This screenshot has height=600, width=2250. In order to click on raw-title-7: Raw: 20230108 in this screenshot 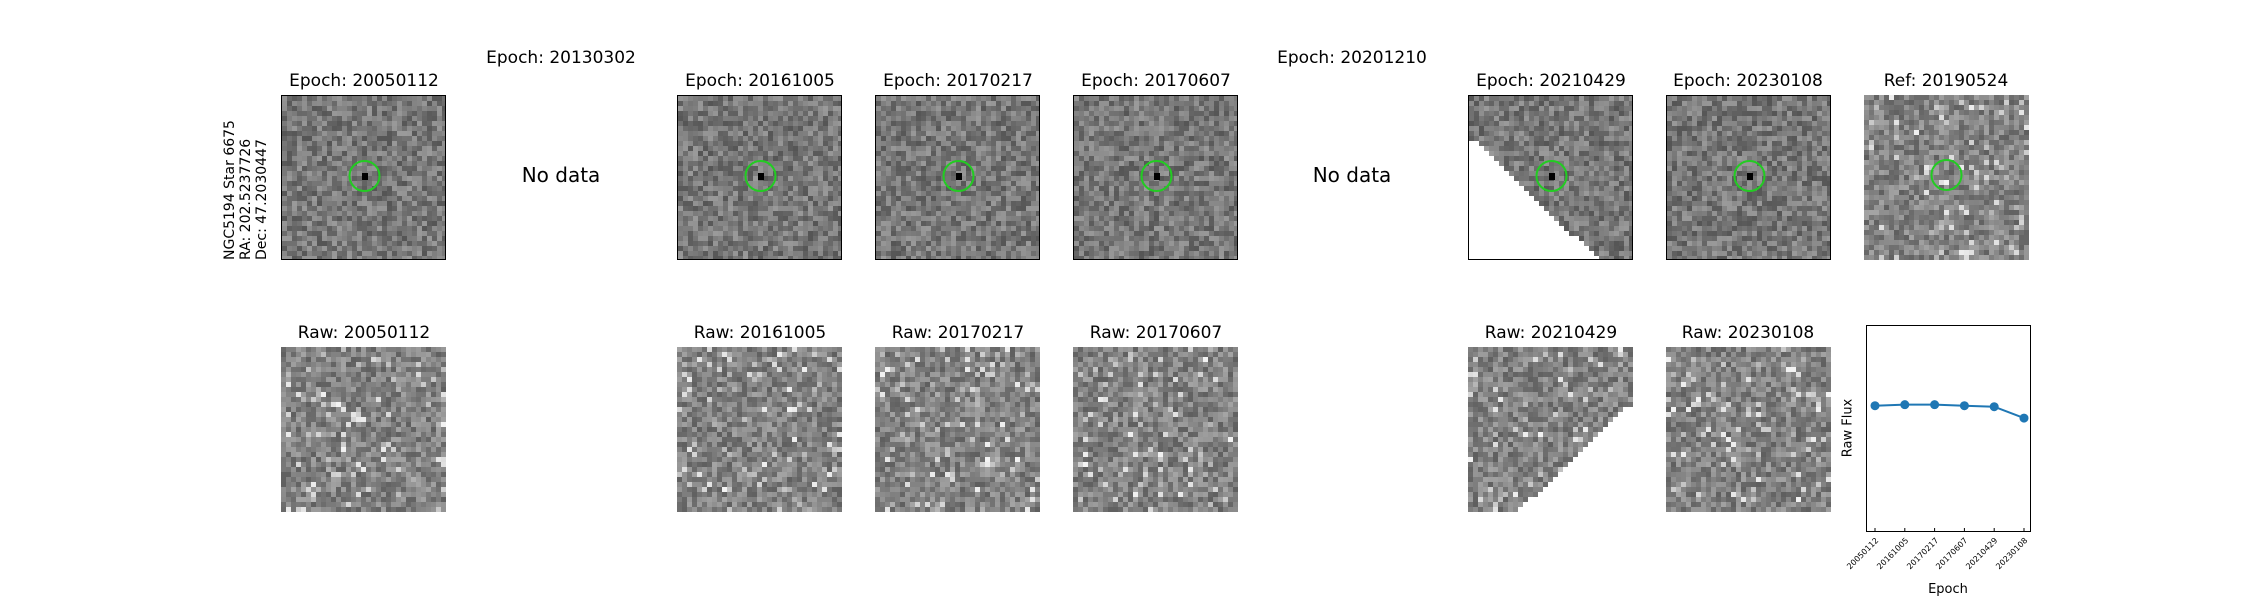, I will do `click(1748, 333)`.